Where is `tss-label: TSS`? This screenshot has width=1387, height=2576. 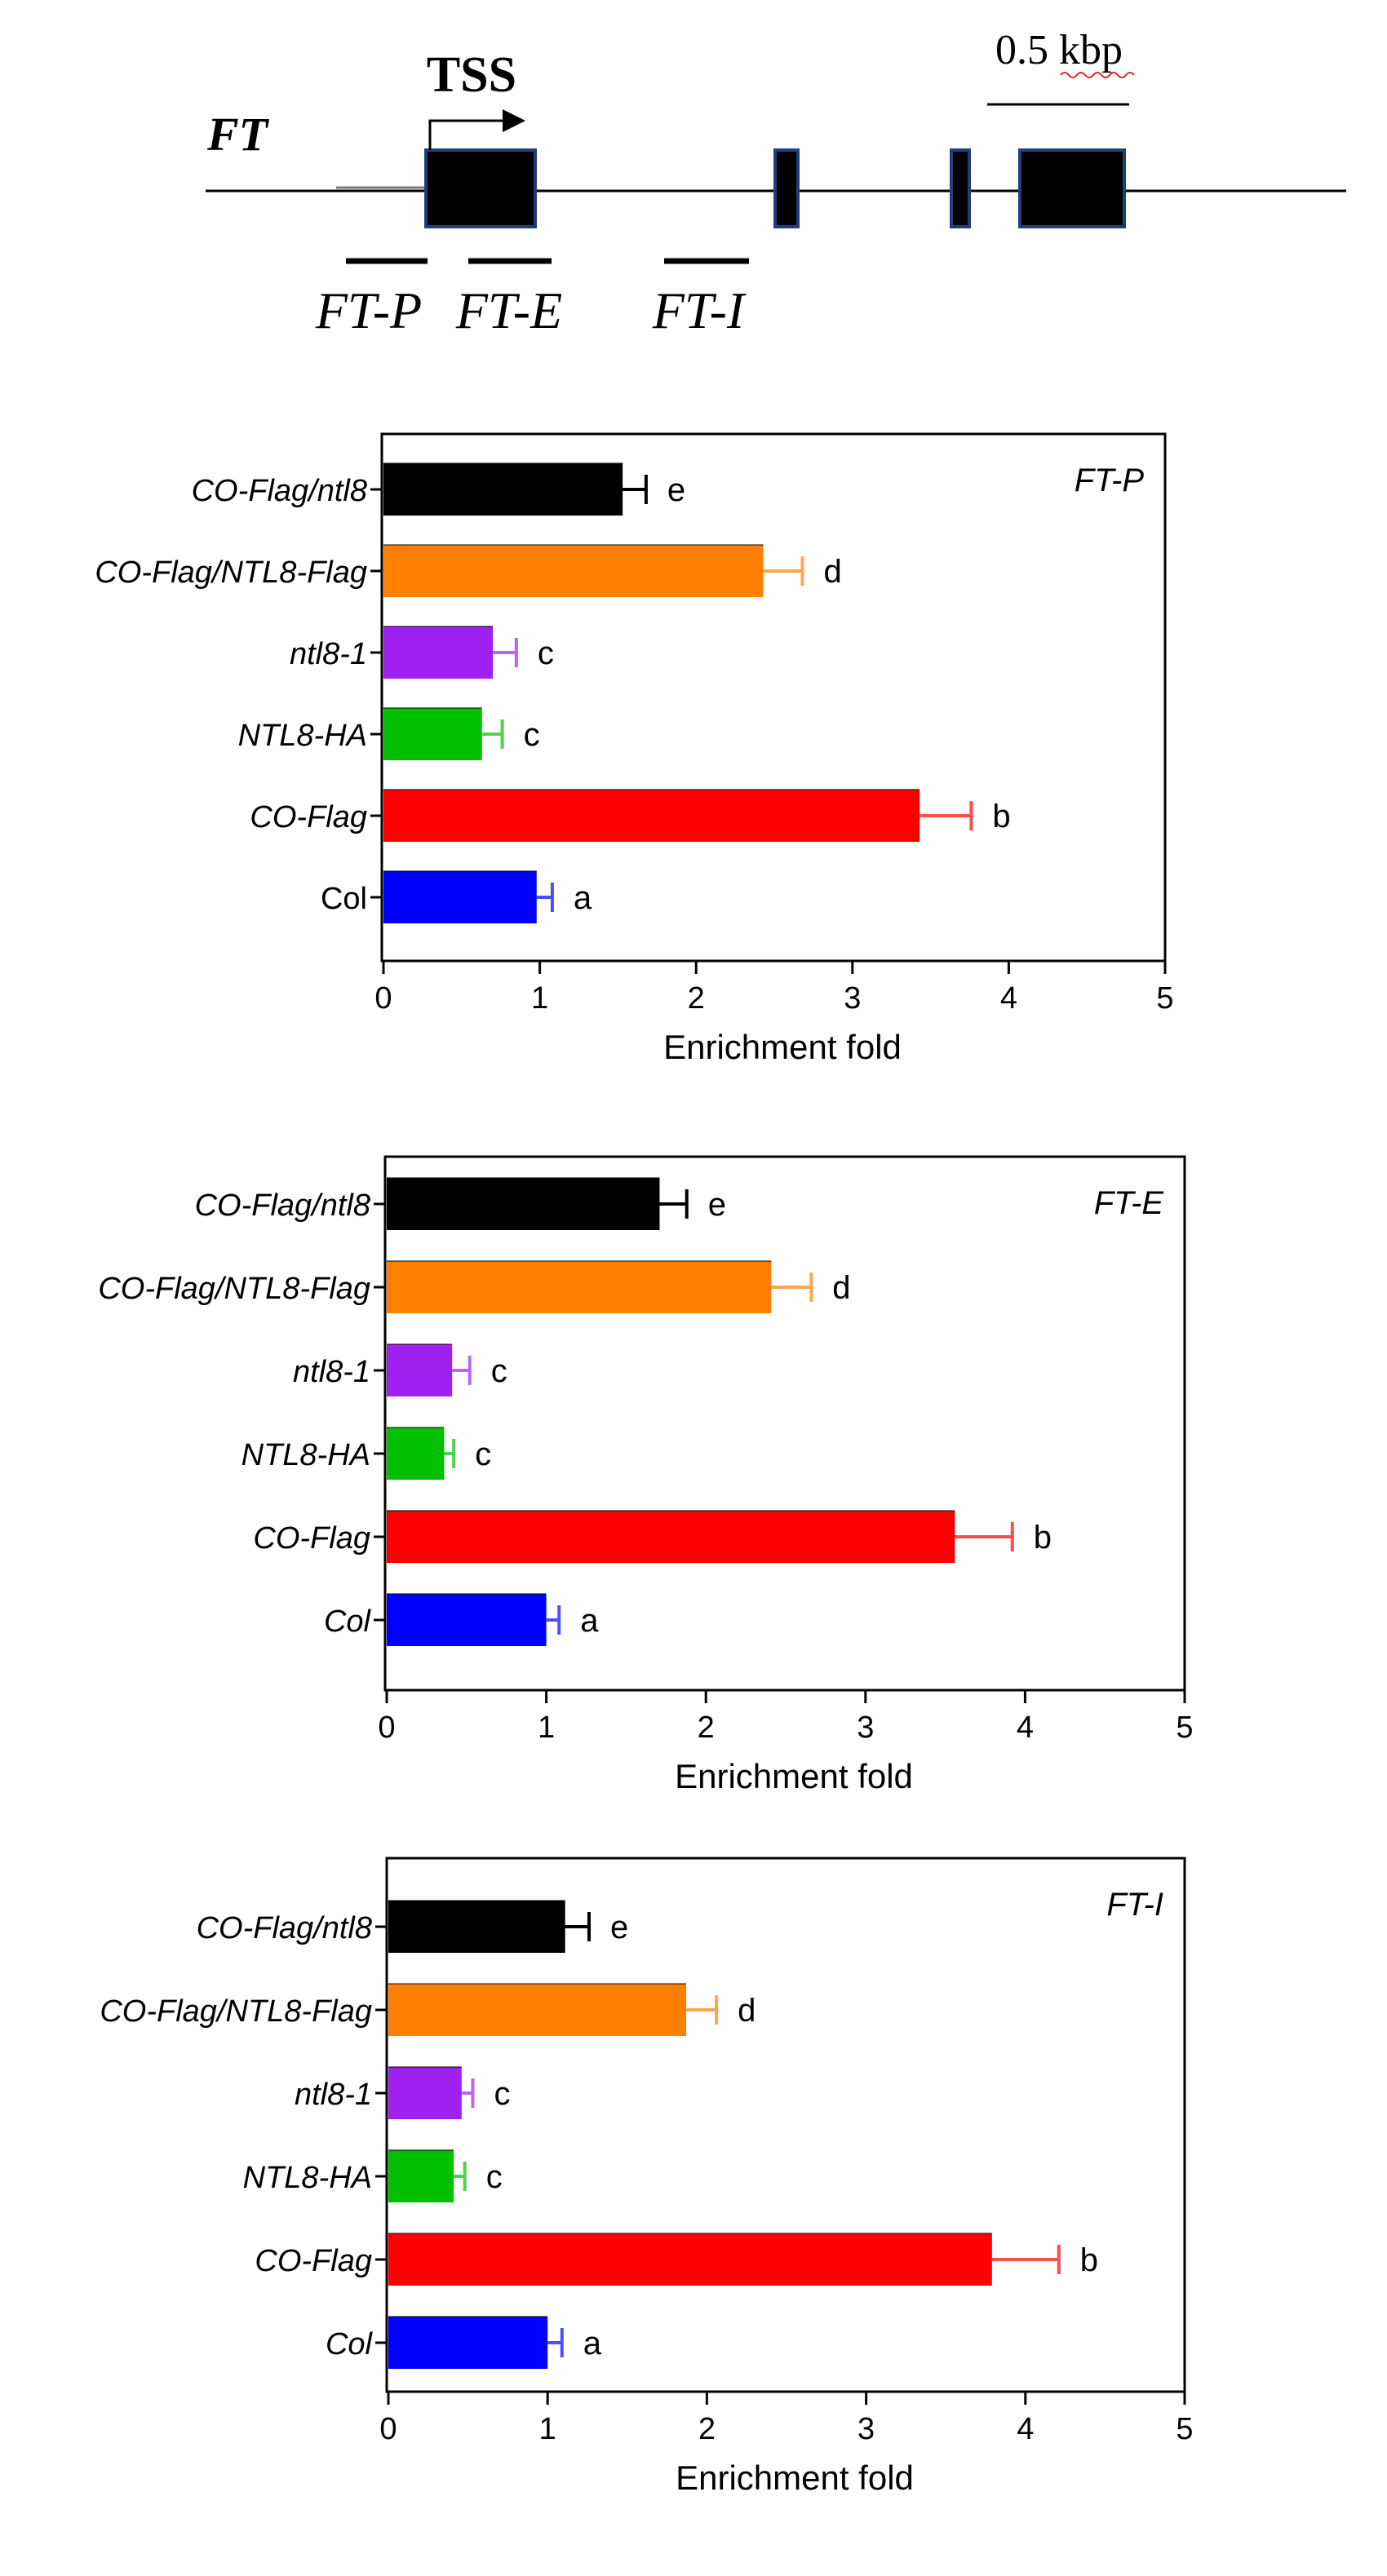
tss-label: TSS is located at coordinates (471, 75).